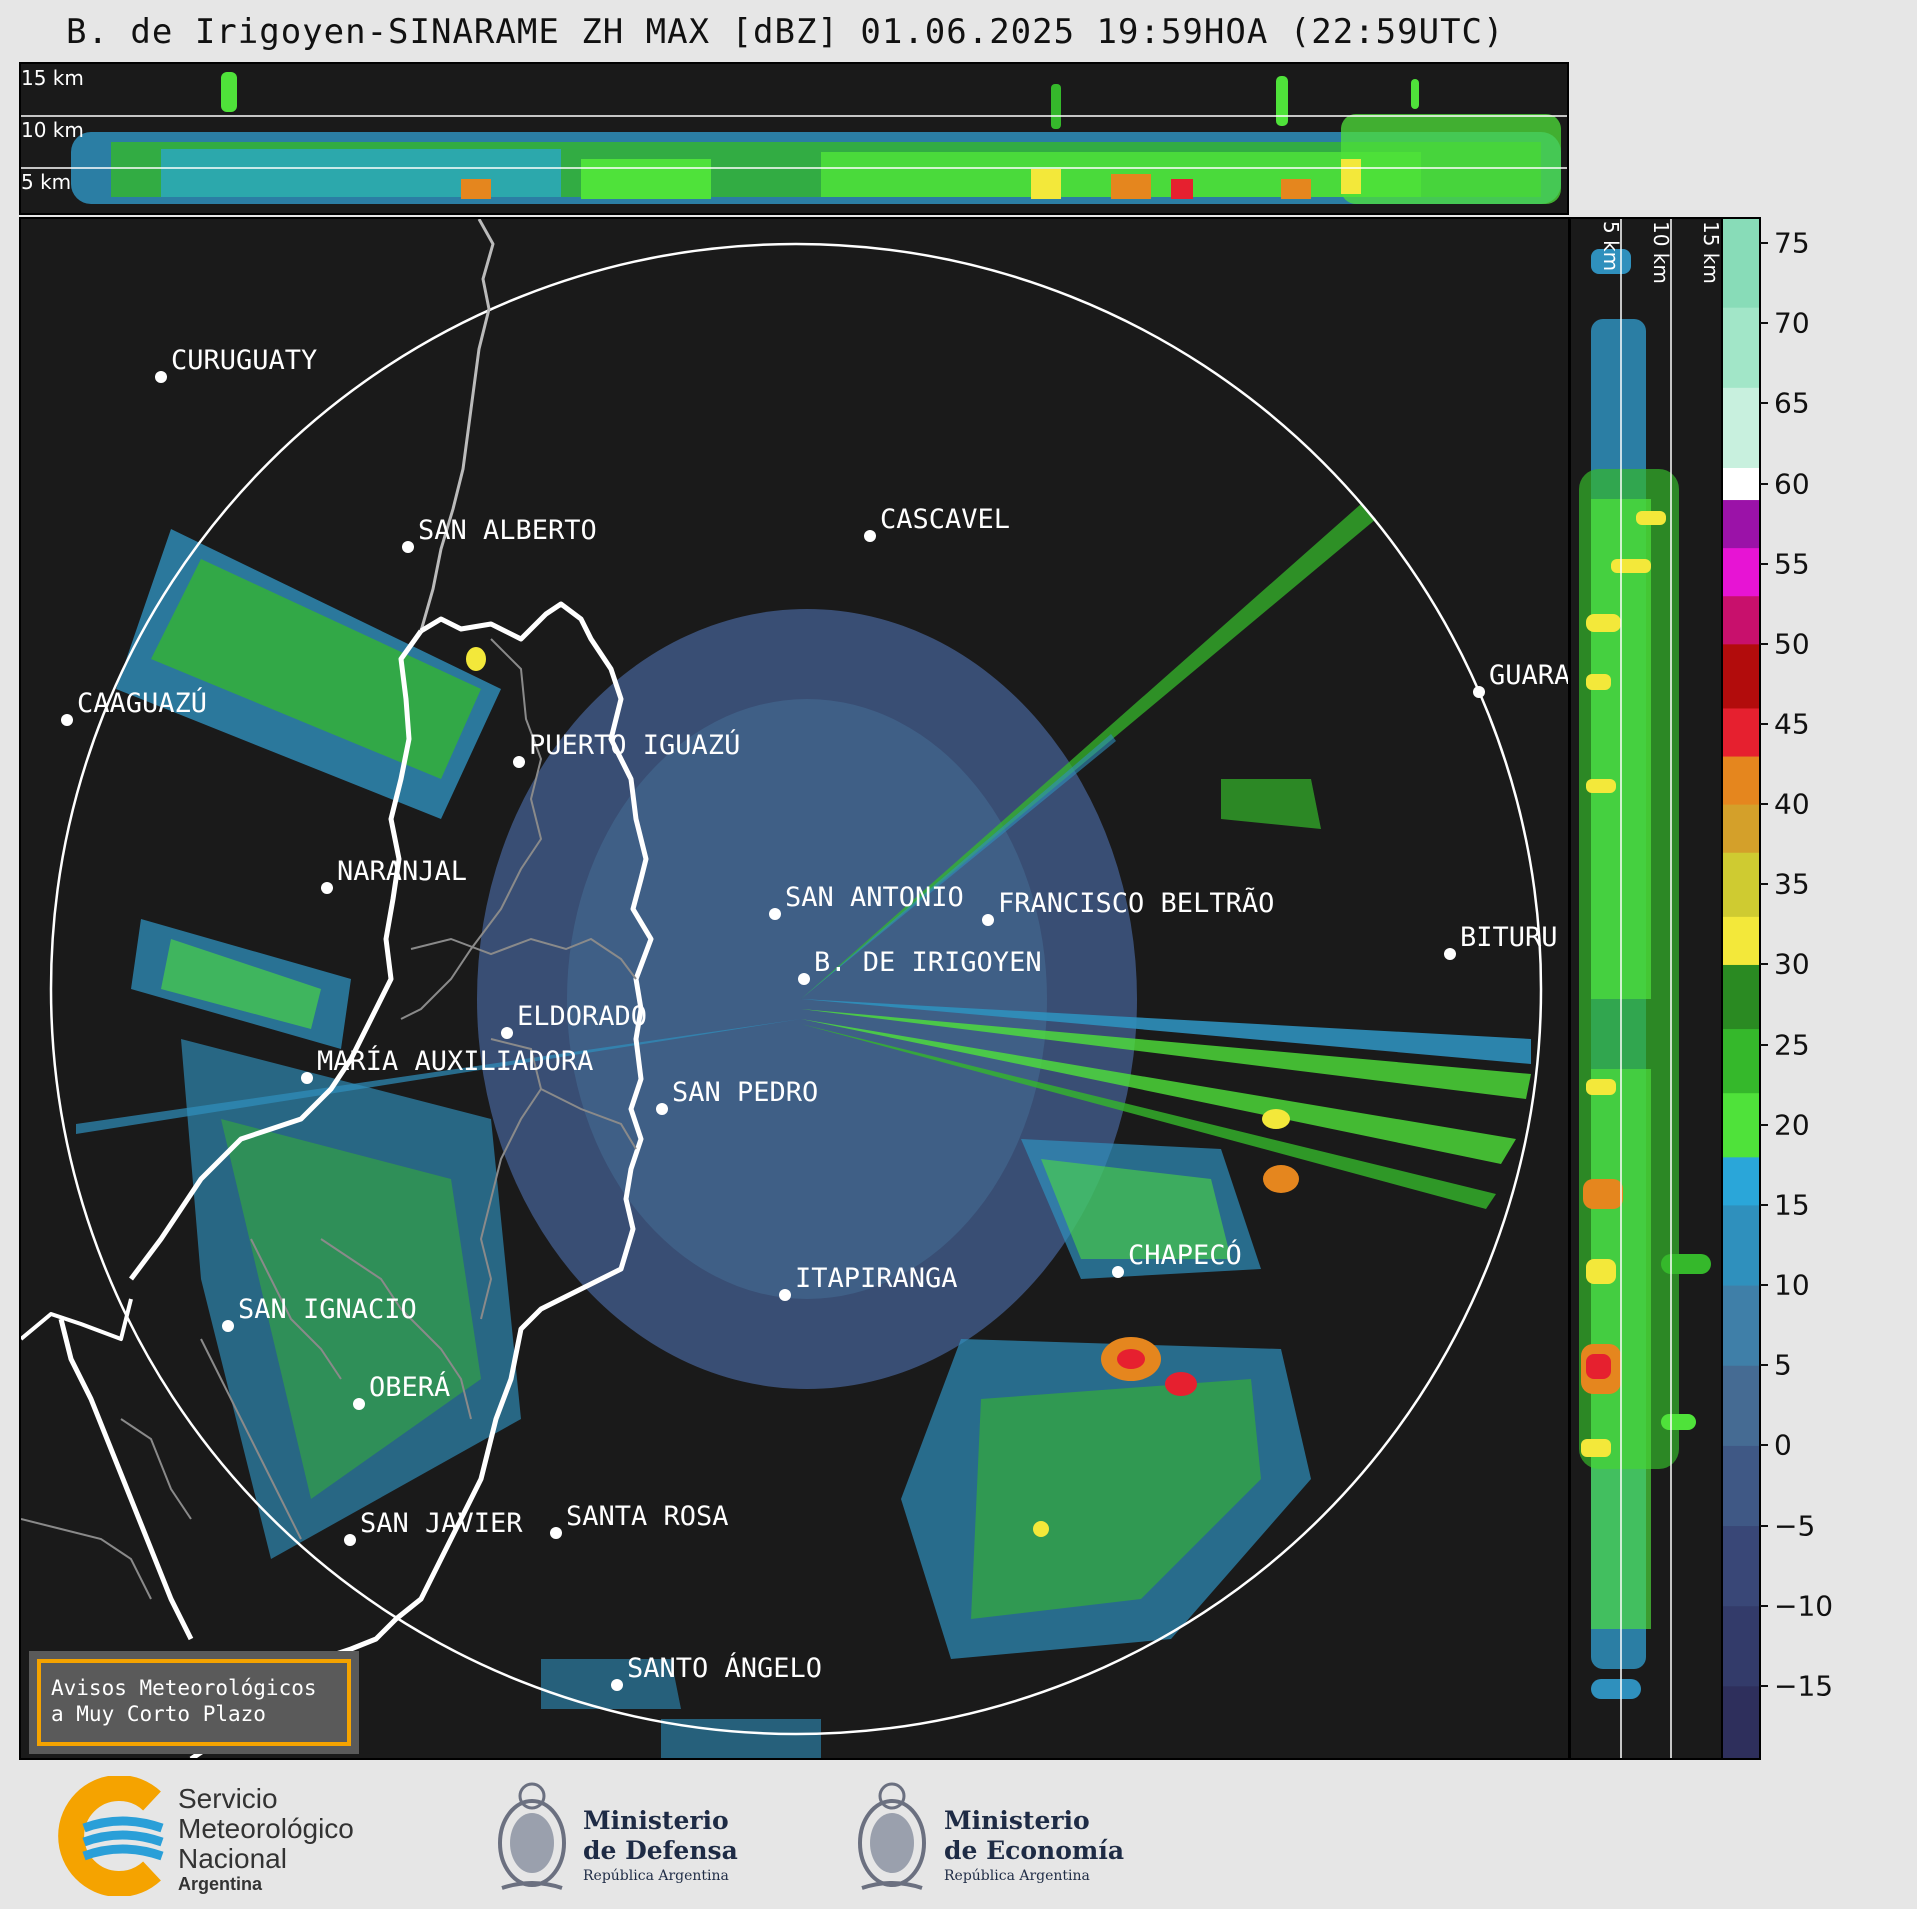  I want to click on top-cross-section-panel: 15 km 10 km 5 km, so click(794, 138).